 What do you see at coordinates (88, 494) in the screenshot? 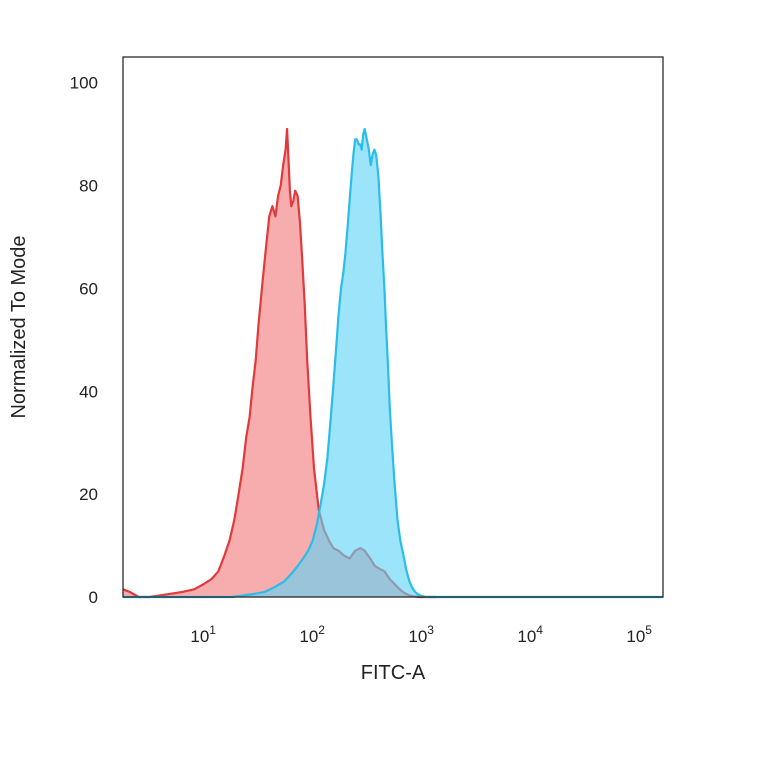
I see `y-tick-label: 20` at bounding box center [88, 494].